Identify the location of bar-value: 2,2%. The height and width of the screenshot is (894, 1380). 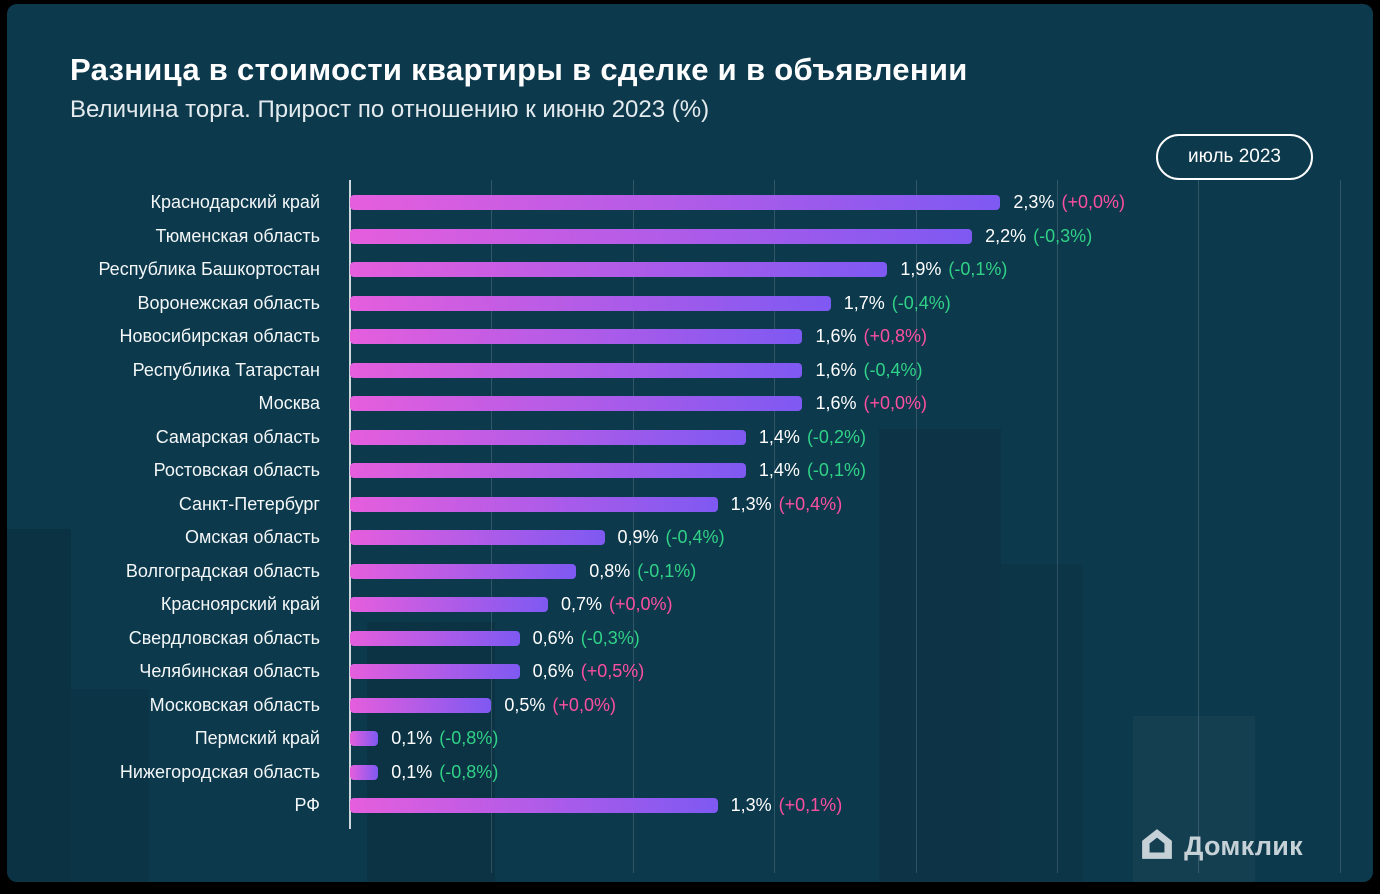
(1006, 235).